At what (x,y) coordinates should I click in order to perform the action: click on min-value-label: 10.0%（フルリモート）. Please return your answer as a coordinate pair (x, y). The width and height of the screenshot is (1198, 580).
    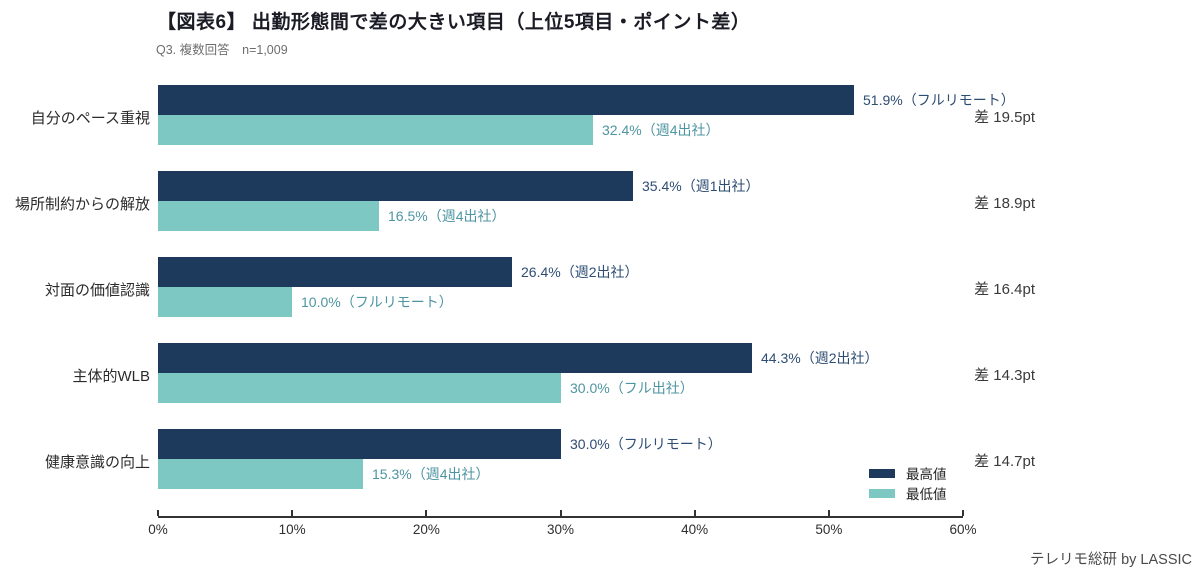
    Looking at the image, I should click on (377, 302).